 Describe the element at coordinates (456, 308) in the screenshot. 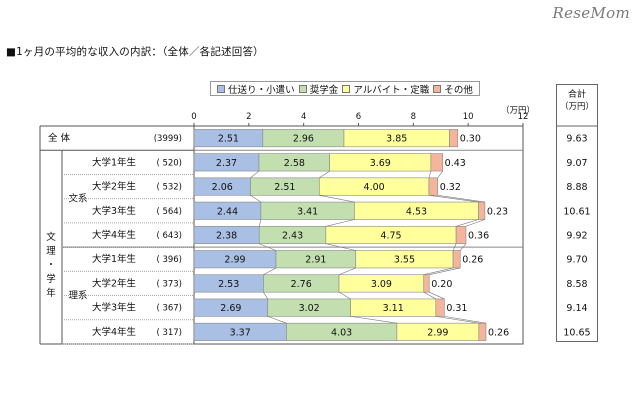

I see `bar-value-label-sonota: 0.31` at that location.